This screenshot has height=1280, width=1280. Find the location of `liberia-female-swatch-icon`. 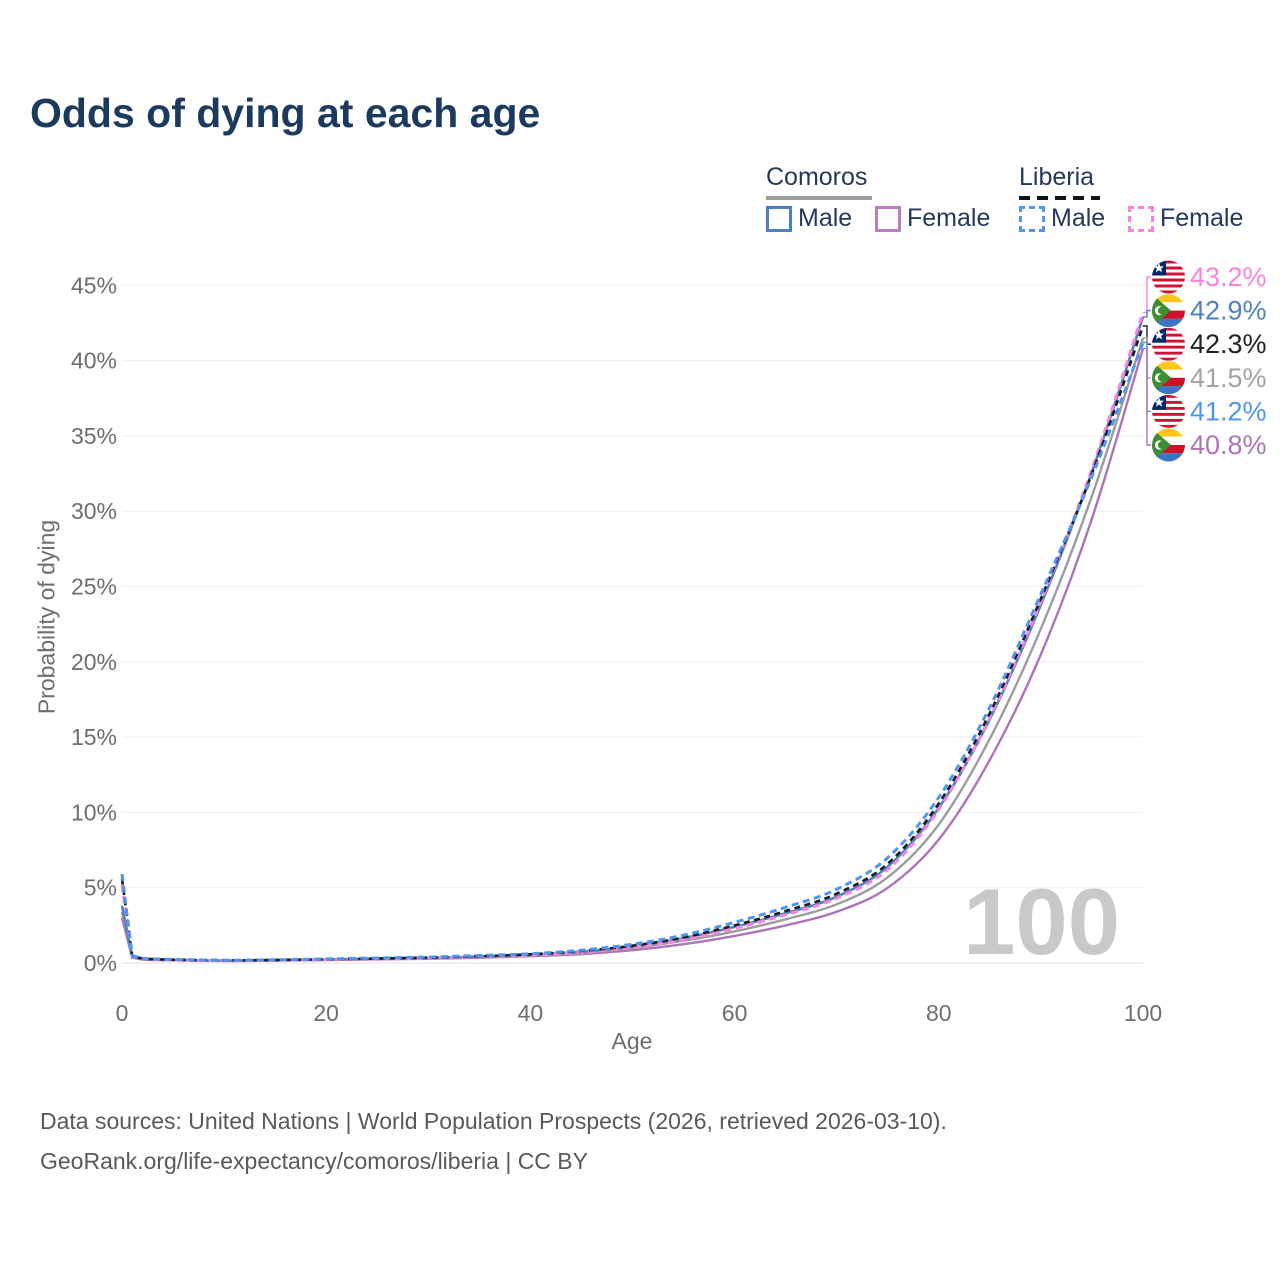

liberia-female-swatch-icon is located at coordinates (1141, 218).